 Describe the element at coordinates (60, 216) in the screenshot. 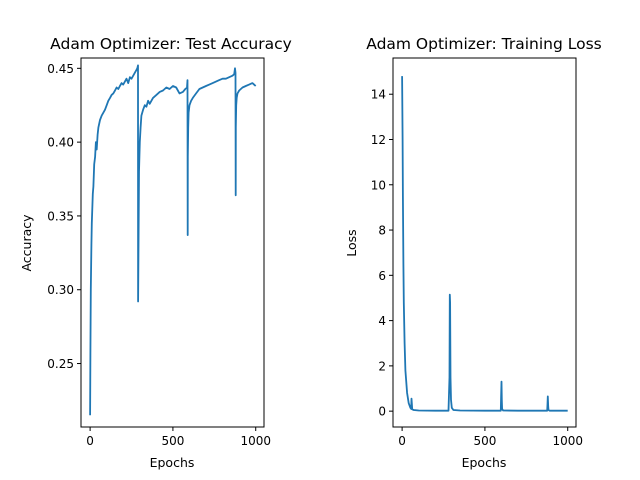

I see `y-tick-label: 0.35` at that location.